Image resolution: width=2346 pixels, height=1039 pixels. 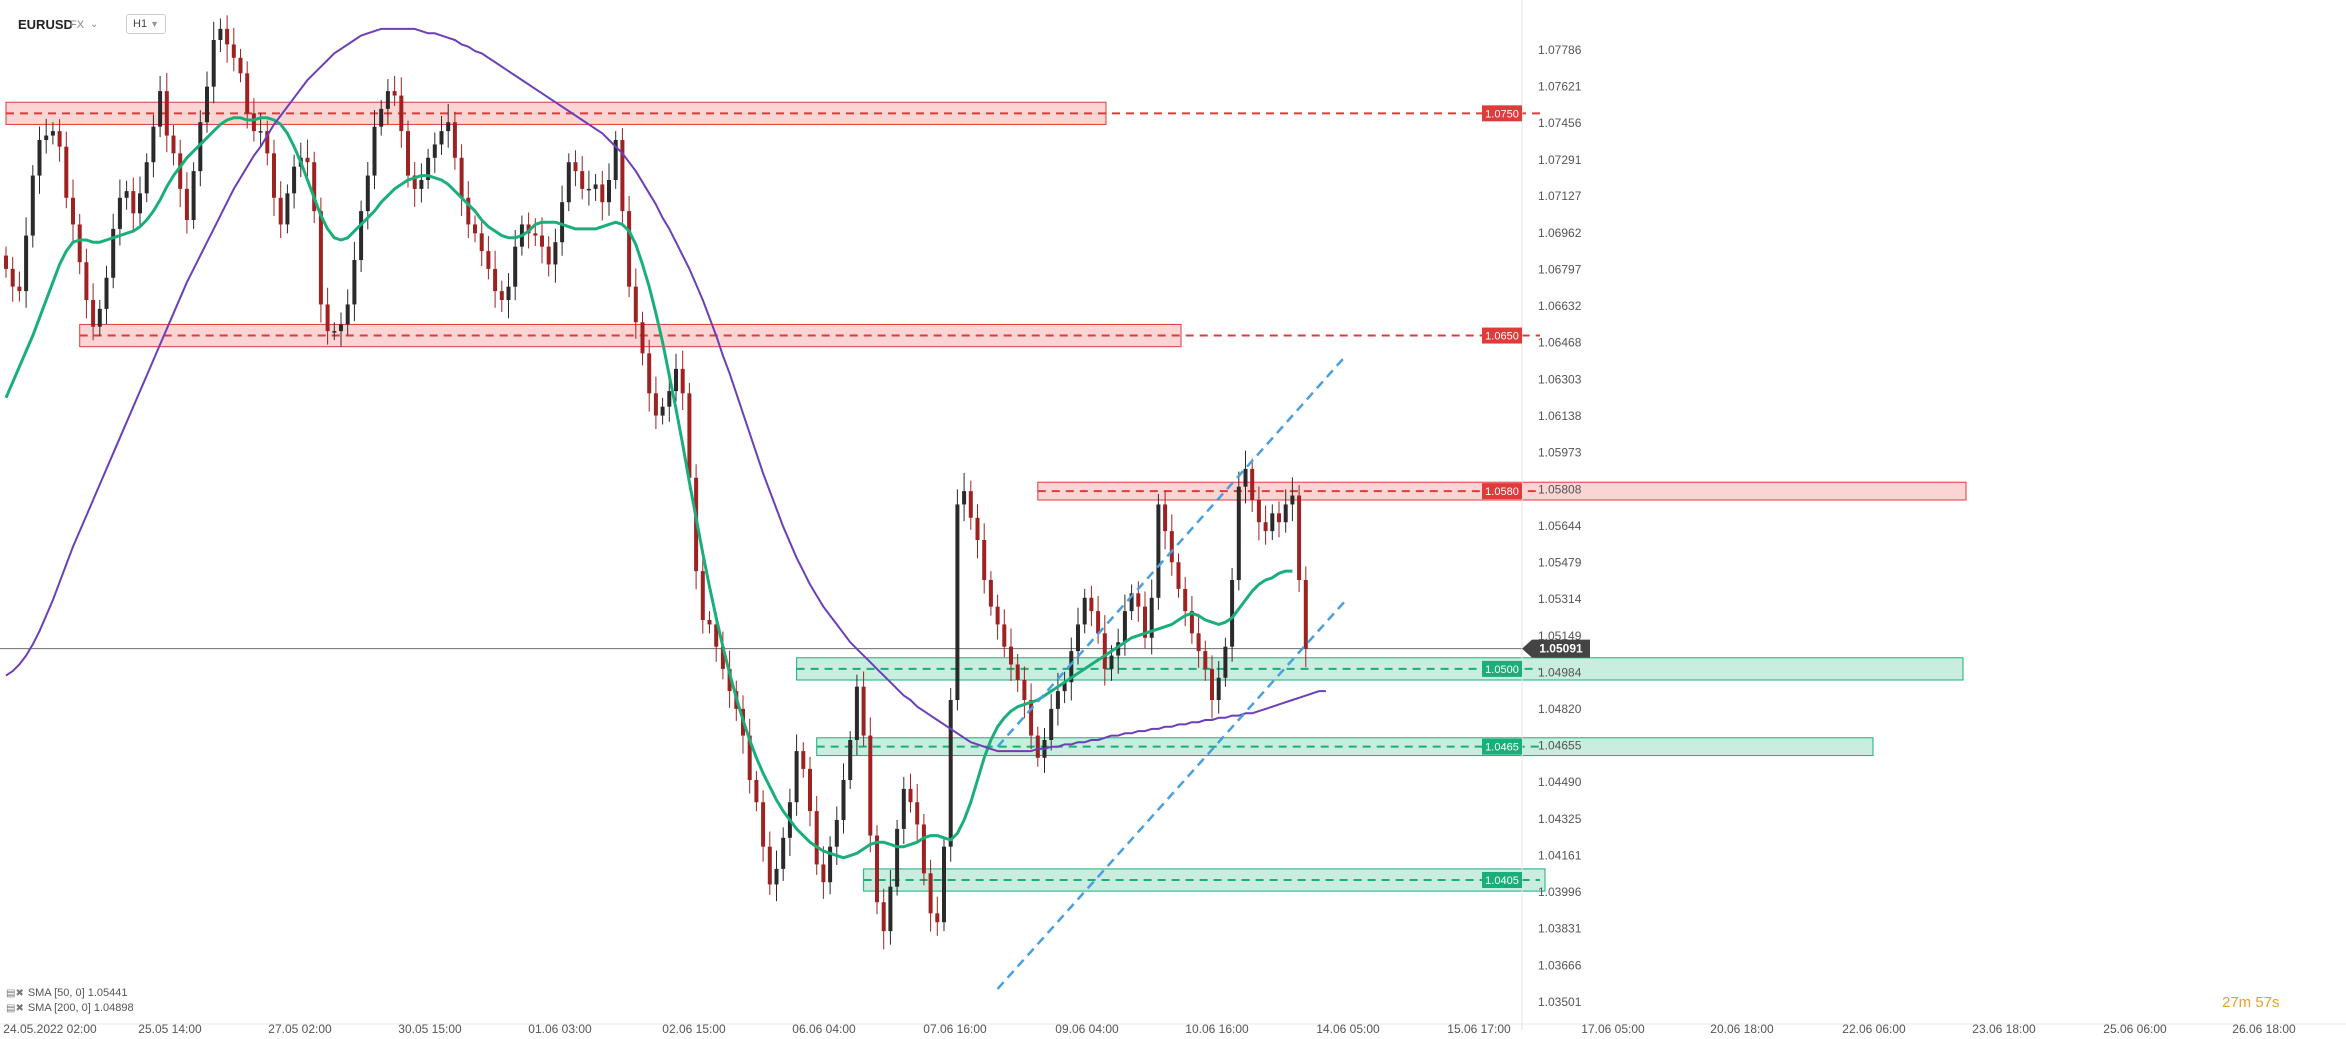 I want to click on price-tick-label: 1.05479, so click(x=1560, y=562).